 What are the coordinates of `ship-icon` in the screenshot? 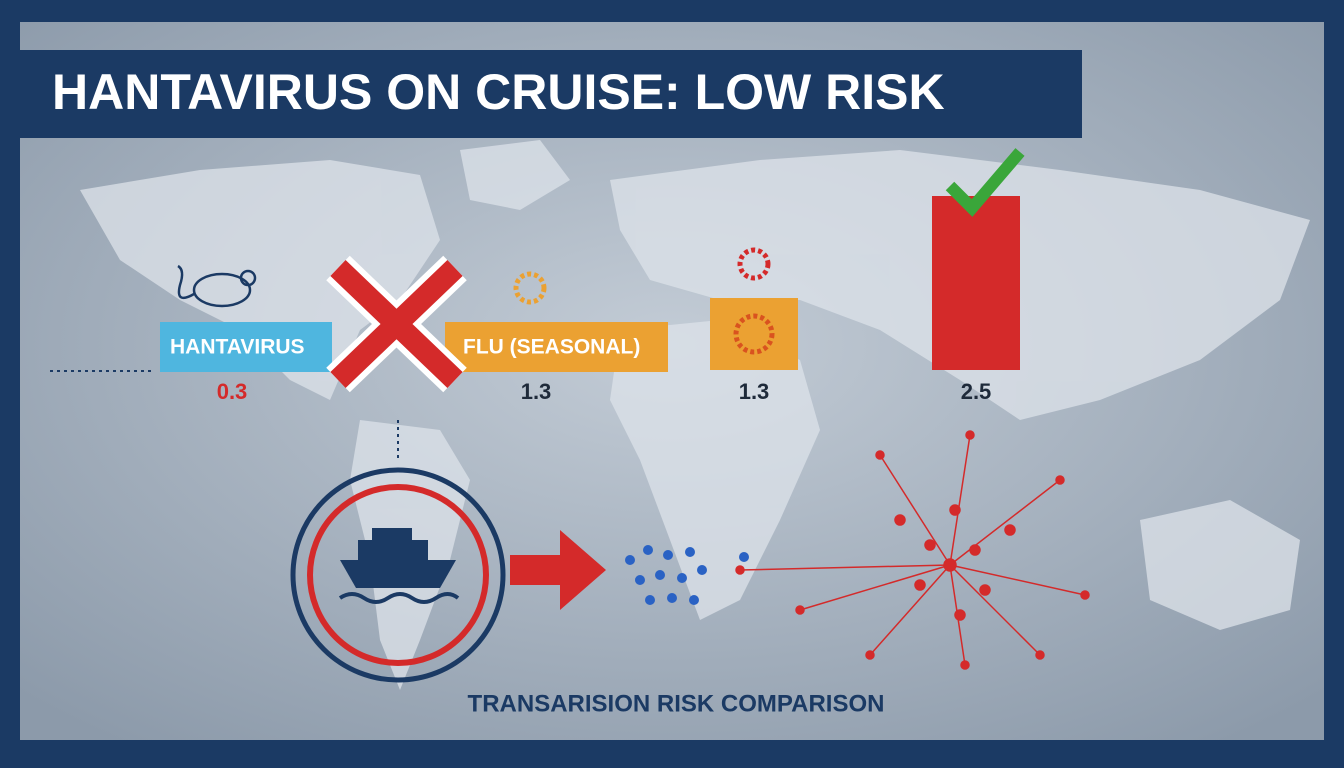 It's located at (399, 566).